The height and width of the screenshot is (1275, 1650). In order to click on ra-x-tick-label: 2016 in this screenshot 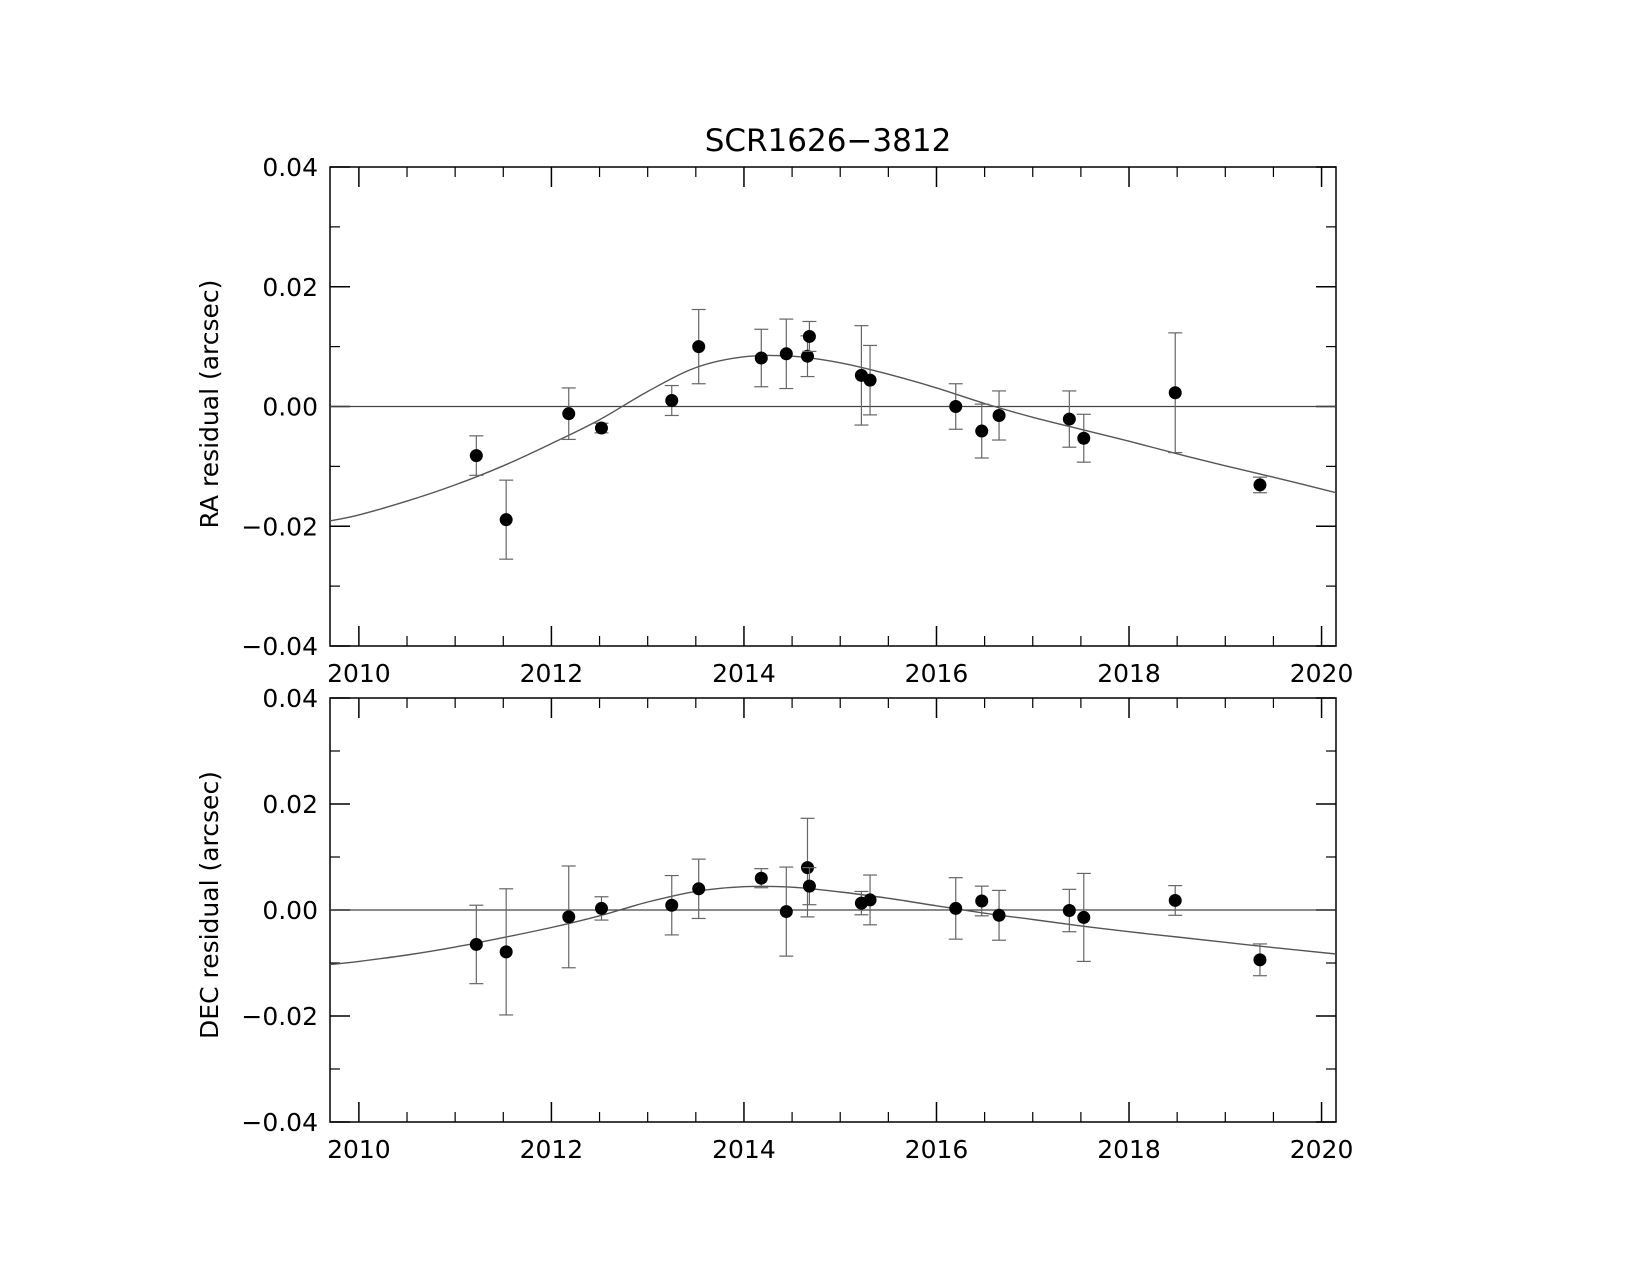, I will do `click(937, 673)`.